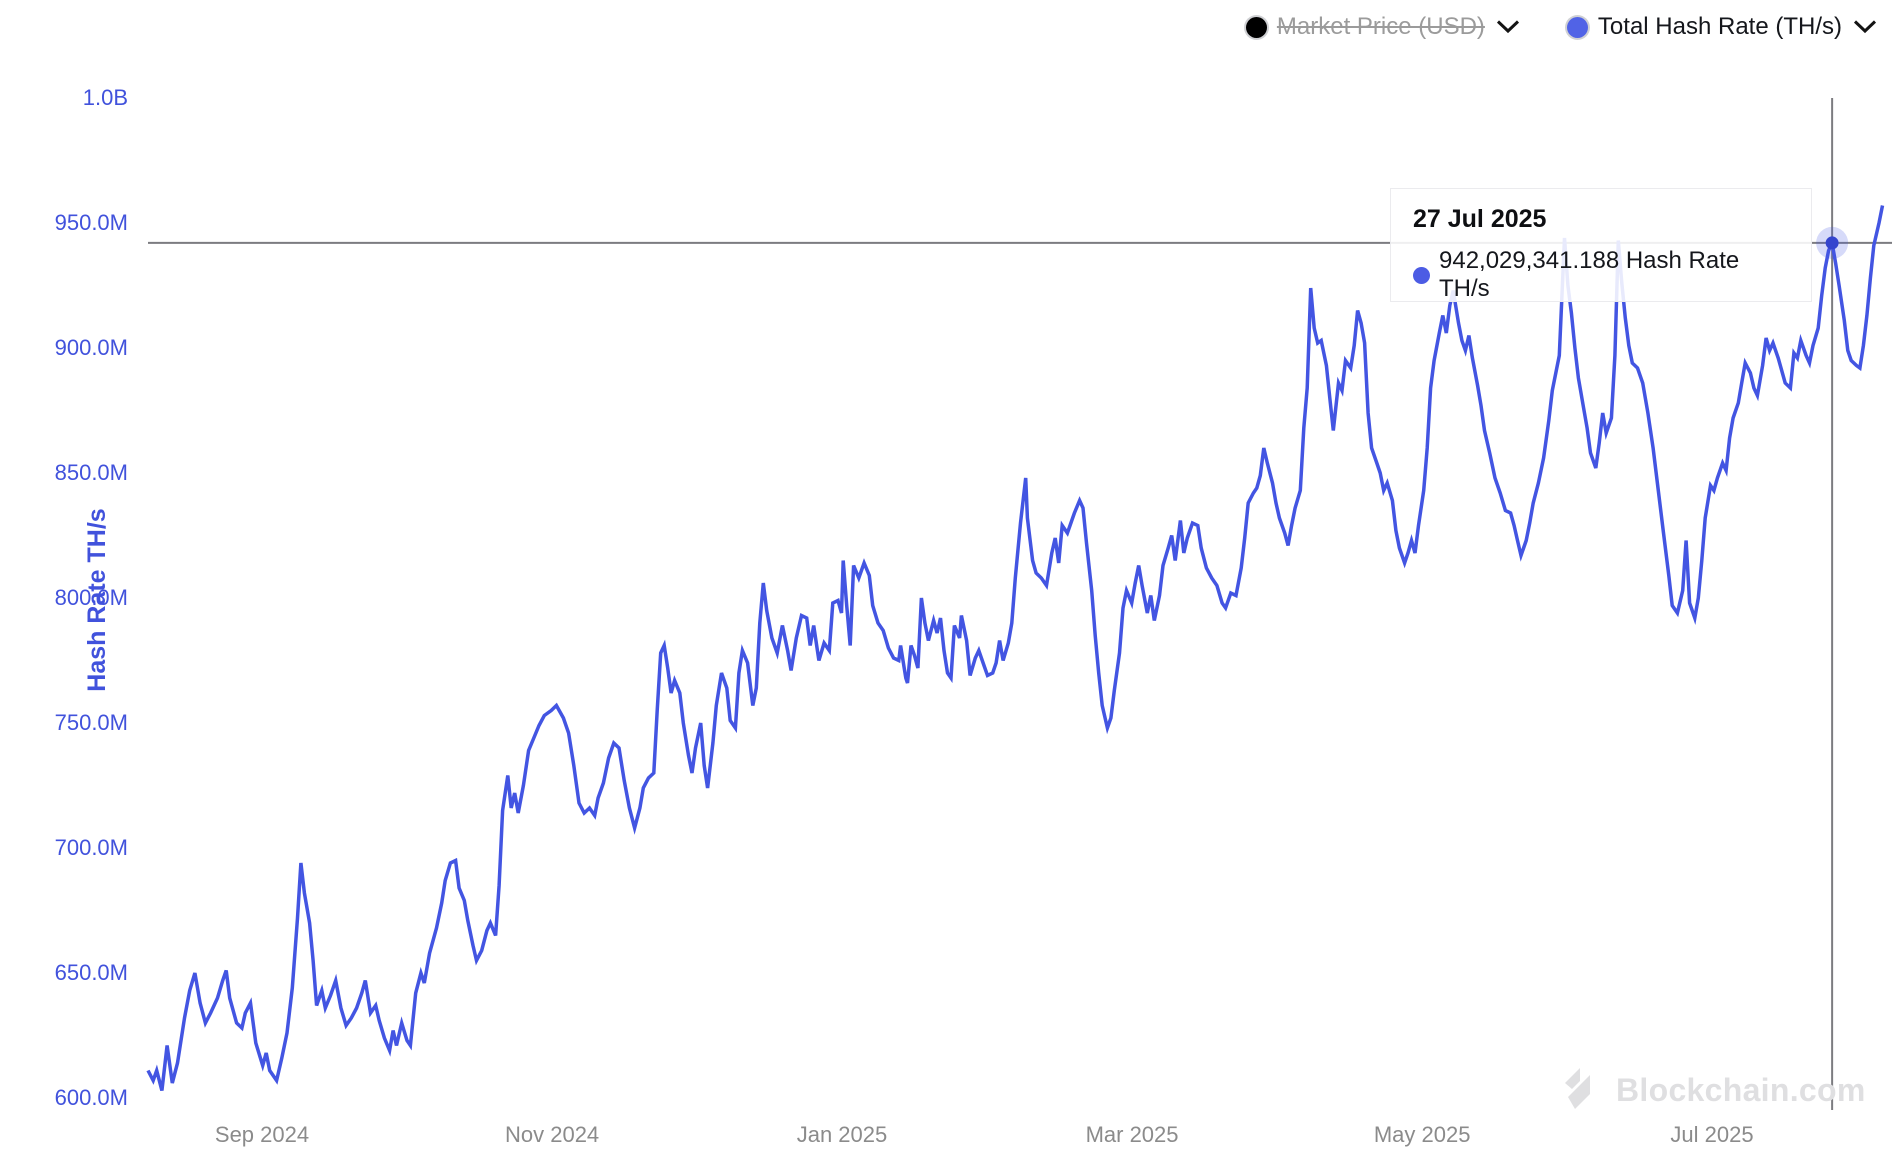 Image resolution: width=1892 pixels, height=1160 pixels. I want to click on series-dot-icon, so click(1421, 275).